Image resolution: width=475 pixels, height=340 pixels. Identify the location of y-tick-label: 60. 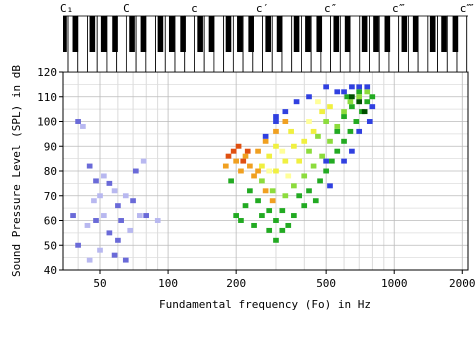
(50, 221).